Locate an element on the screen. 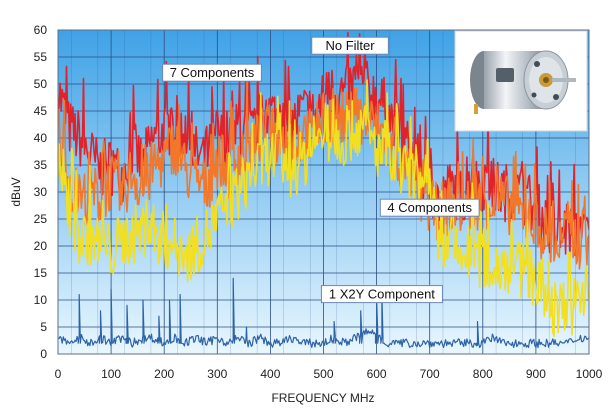  svg-text: 4 Components is located at coordinates (429, 207).